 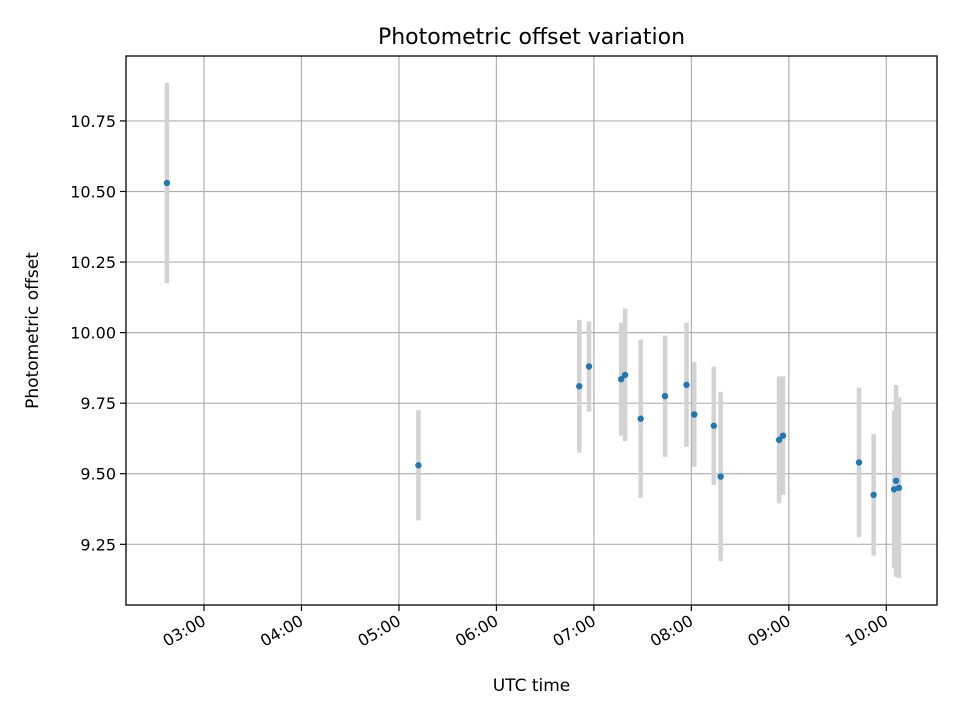 What do you see at coordinates (93, 121) in the screenshot?
I see `y-tick-label: 10.75` at bounding box center [93, 121].